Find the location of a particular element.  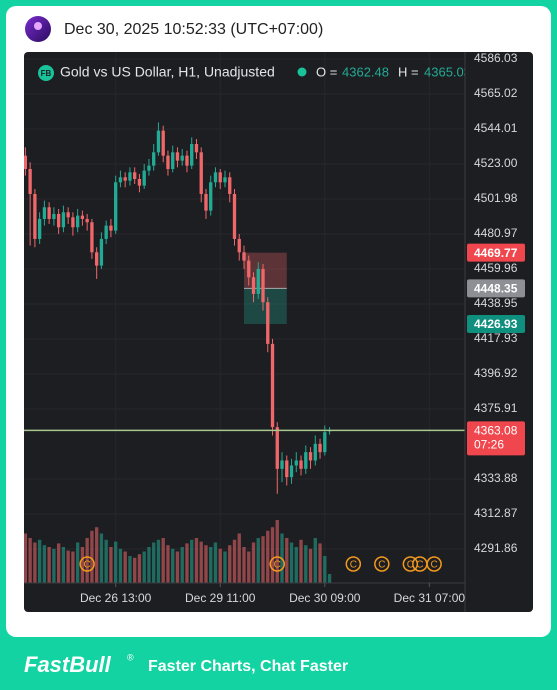

y-tick-label: 4480.97 is located at coordinates (496, 233).